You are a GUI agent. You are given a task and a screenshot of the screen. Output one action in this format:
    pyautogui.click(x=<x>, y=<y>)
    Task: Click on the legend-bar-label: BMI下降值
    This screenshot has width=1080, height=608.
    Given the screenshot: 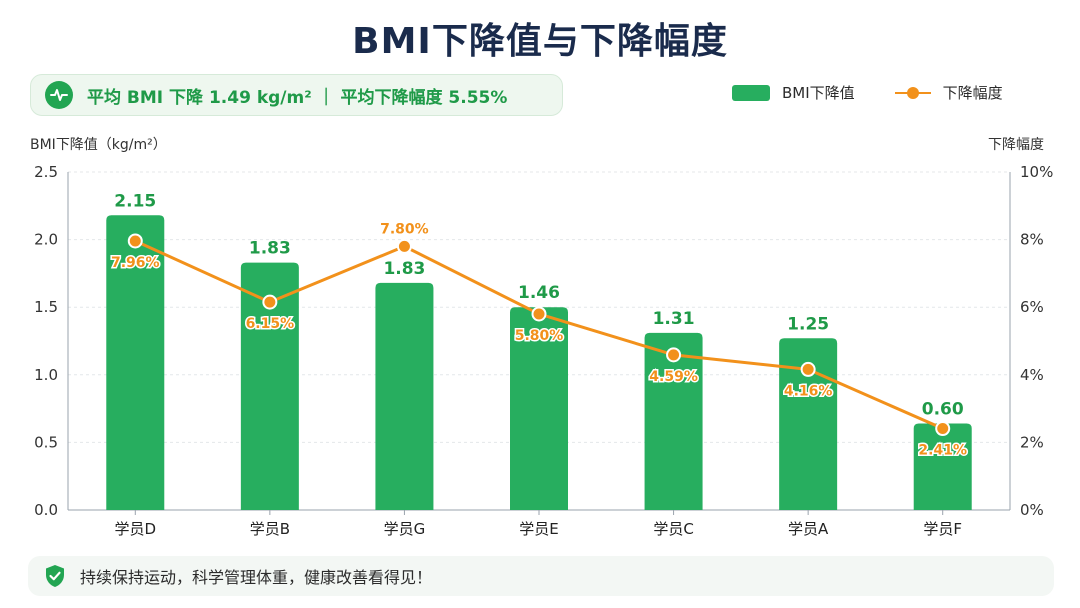 What is the action you would take?
    pyautogui.click(x=818, y=93)
    